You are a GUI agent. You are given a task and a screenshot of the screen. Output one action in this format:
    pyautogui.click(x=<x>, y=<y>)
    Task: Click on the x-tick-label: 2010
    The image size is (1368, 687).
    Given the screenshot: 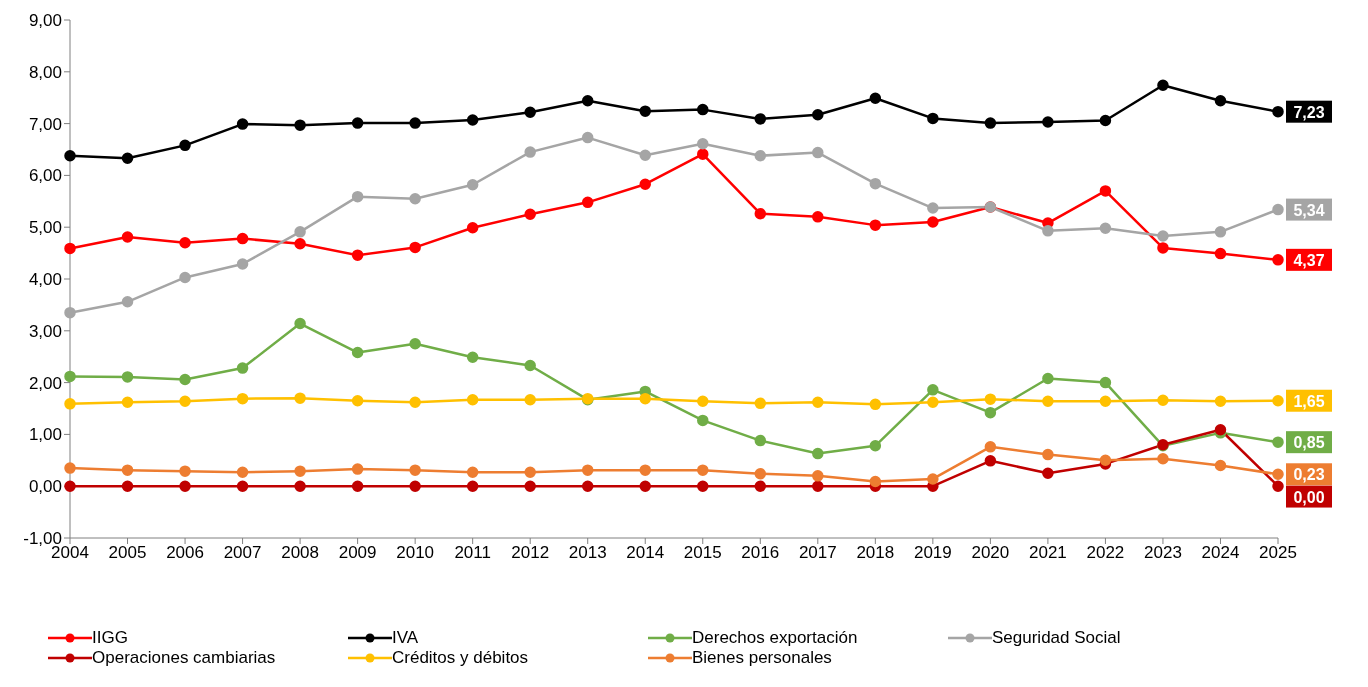 What is the action you would take?
    pyautogui.click(x=415, y=553)
    